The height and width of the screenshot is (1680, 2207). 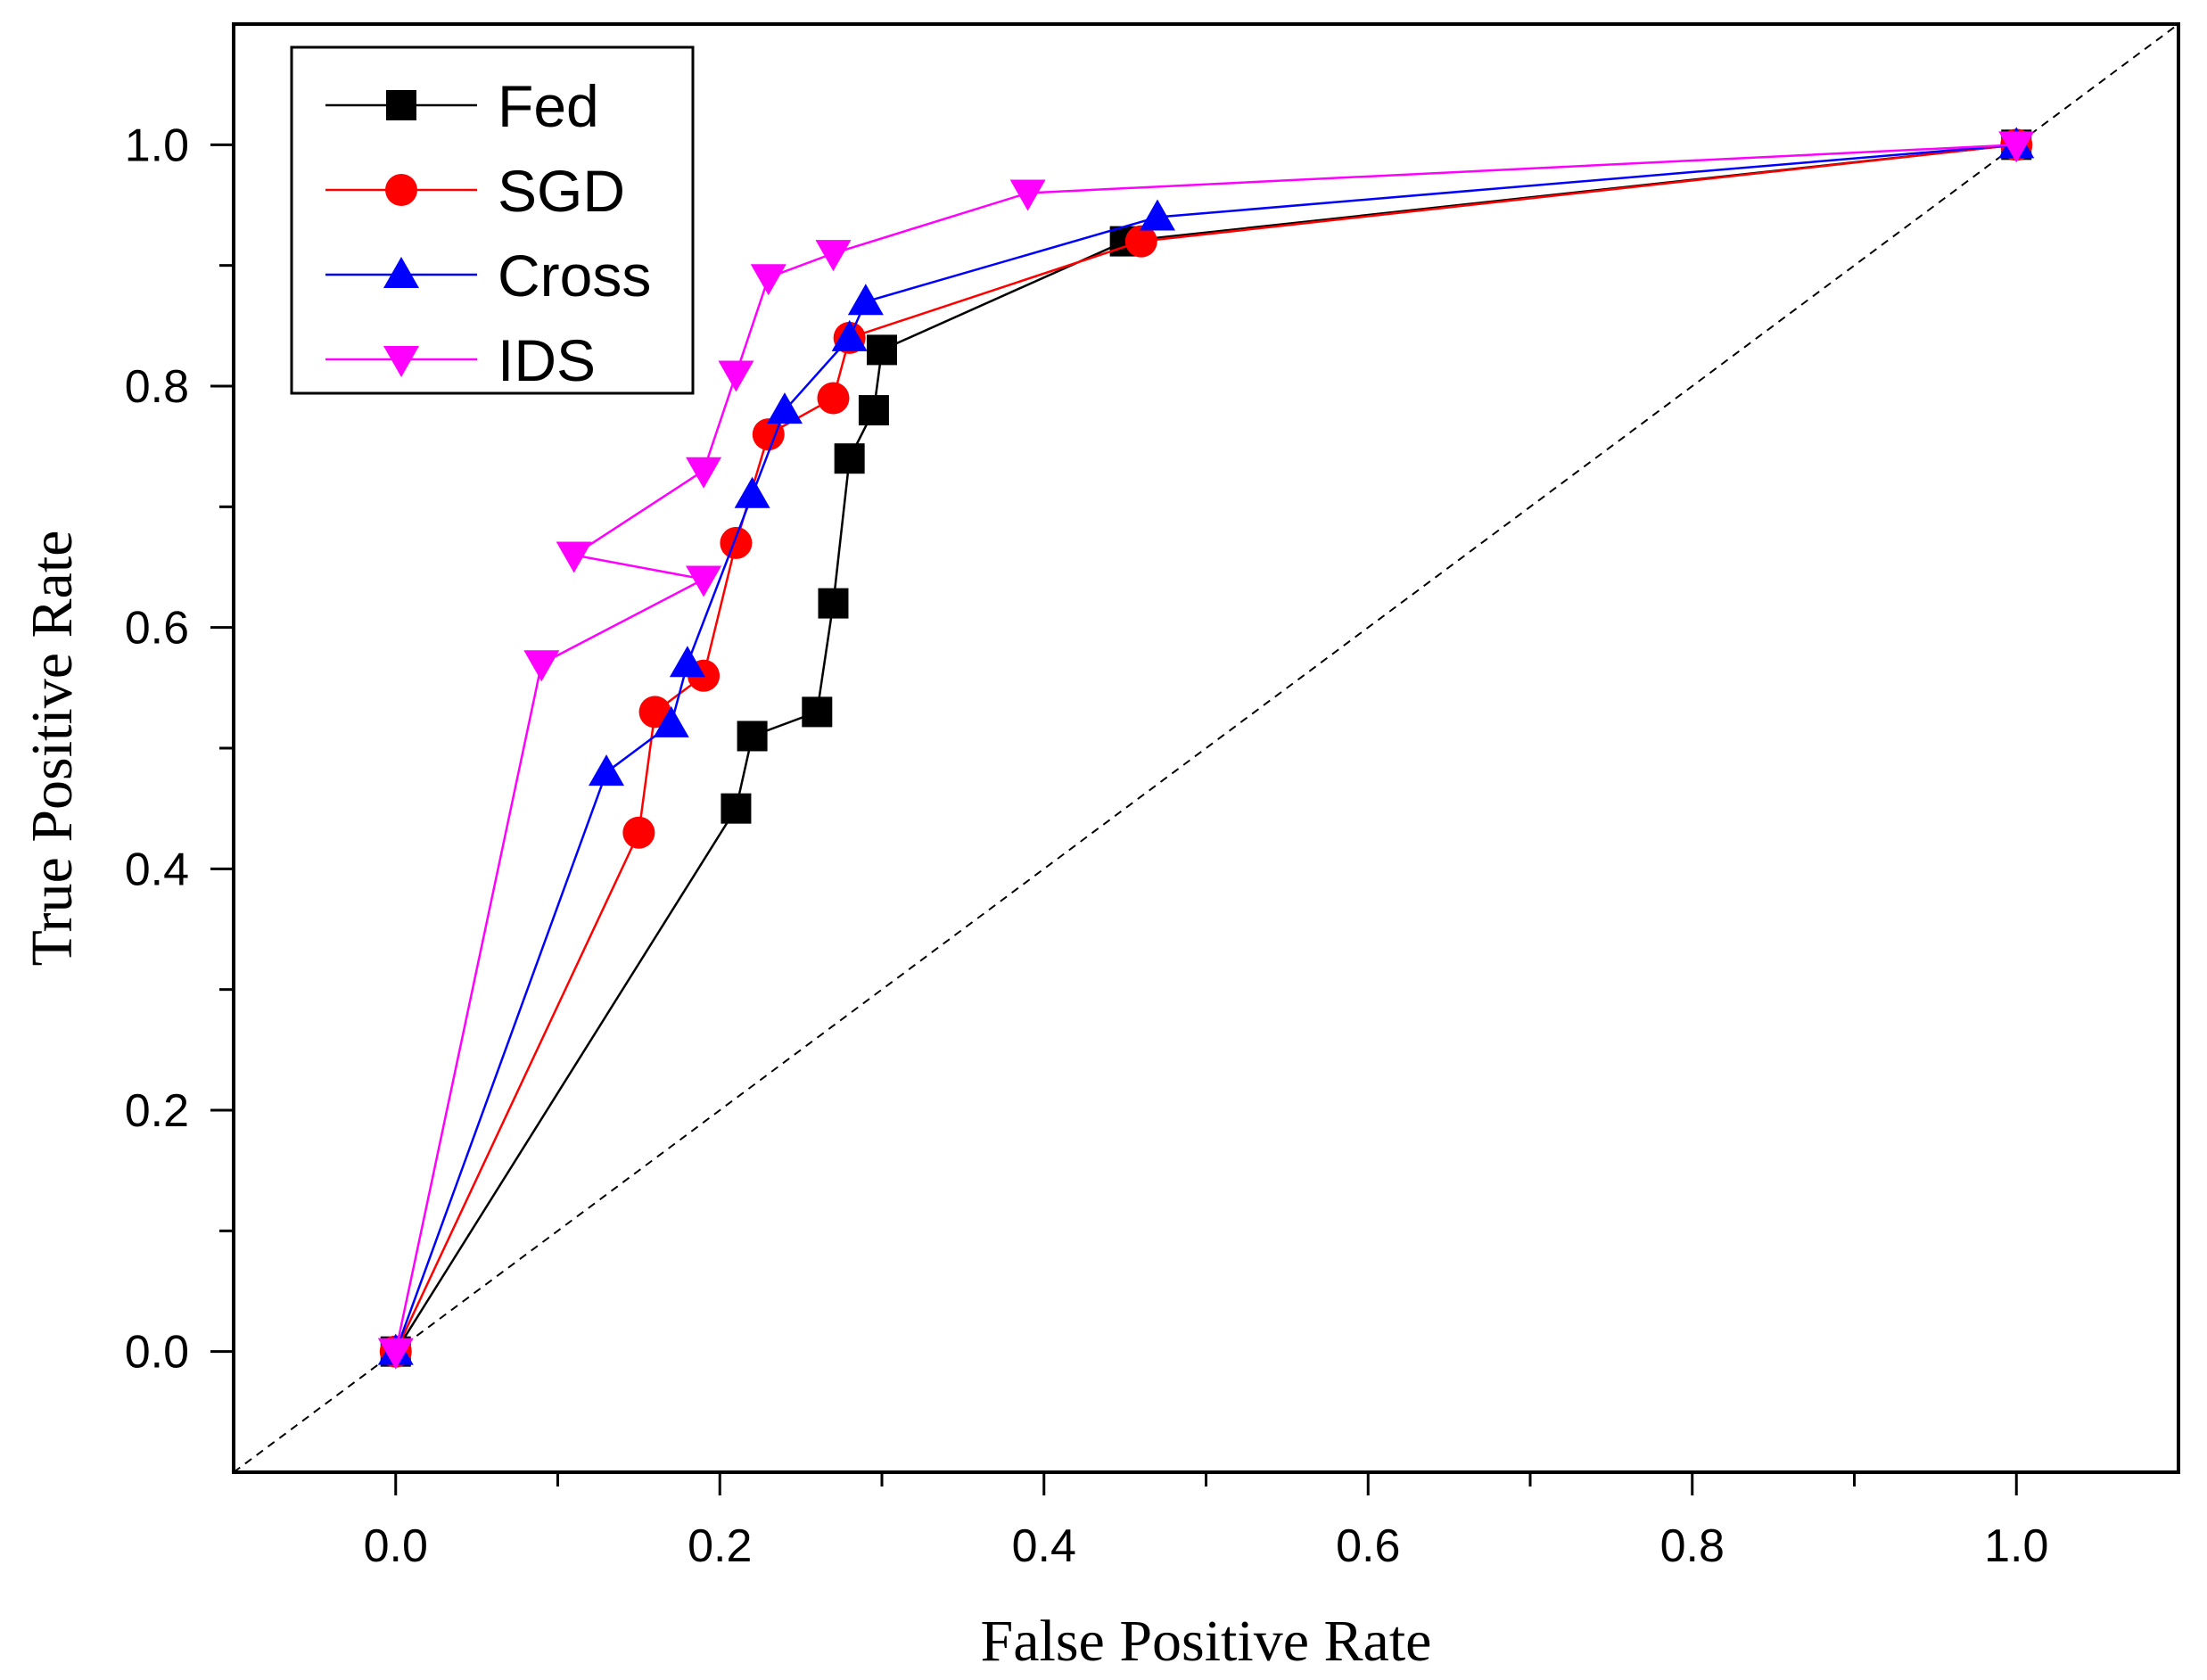 What do you see at coordinates (157, 145) in the screenshot?
I see `y-tick-label: 1.0` at bounding box center [157, 145].